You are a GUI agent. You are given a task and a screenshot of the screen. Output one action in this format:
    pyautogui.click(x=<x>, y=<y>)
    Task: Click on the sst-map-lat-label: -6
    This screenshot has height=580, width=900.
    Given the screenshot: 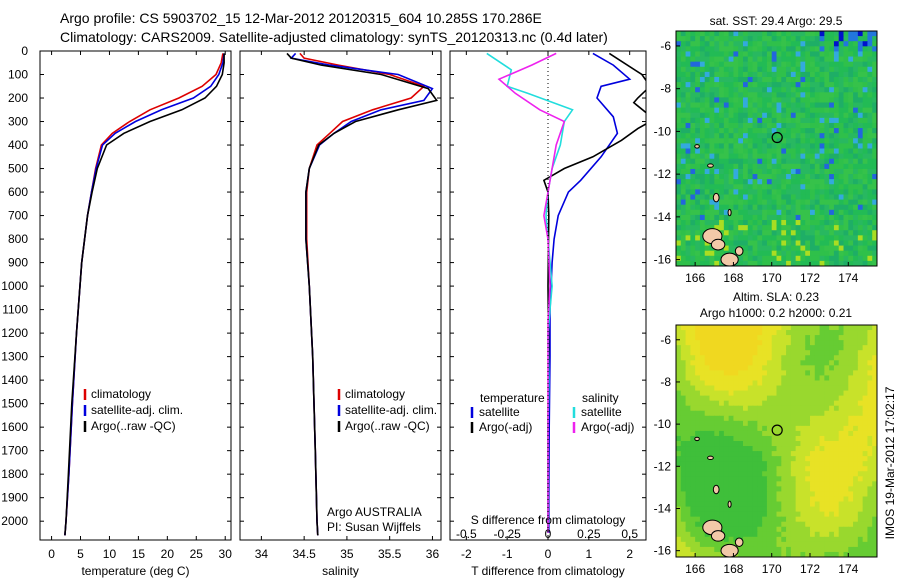 What is the action you would take?
    pyautogui.click(x=665, y=46)
    